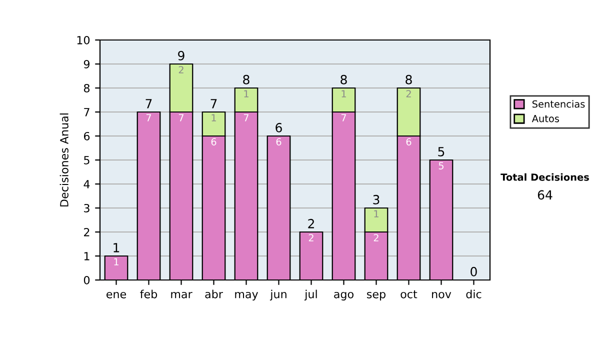  Describe the element at coordinates (87, 256) in the screenshot. I see `y-tick-label: 1` at that location.